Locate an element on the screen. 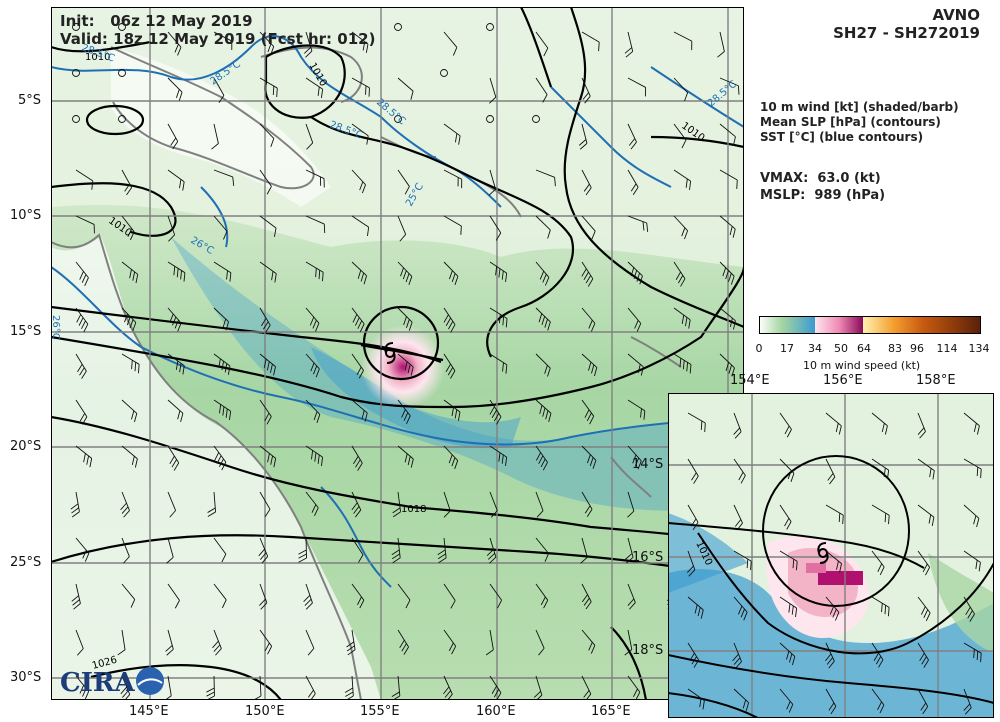  init-line: Init: 06z 12 May 2019 is located at coordinates (156, 21).